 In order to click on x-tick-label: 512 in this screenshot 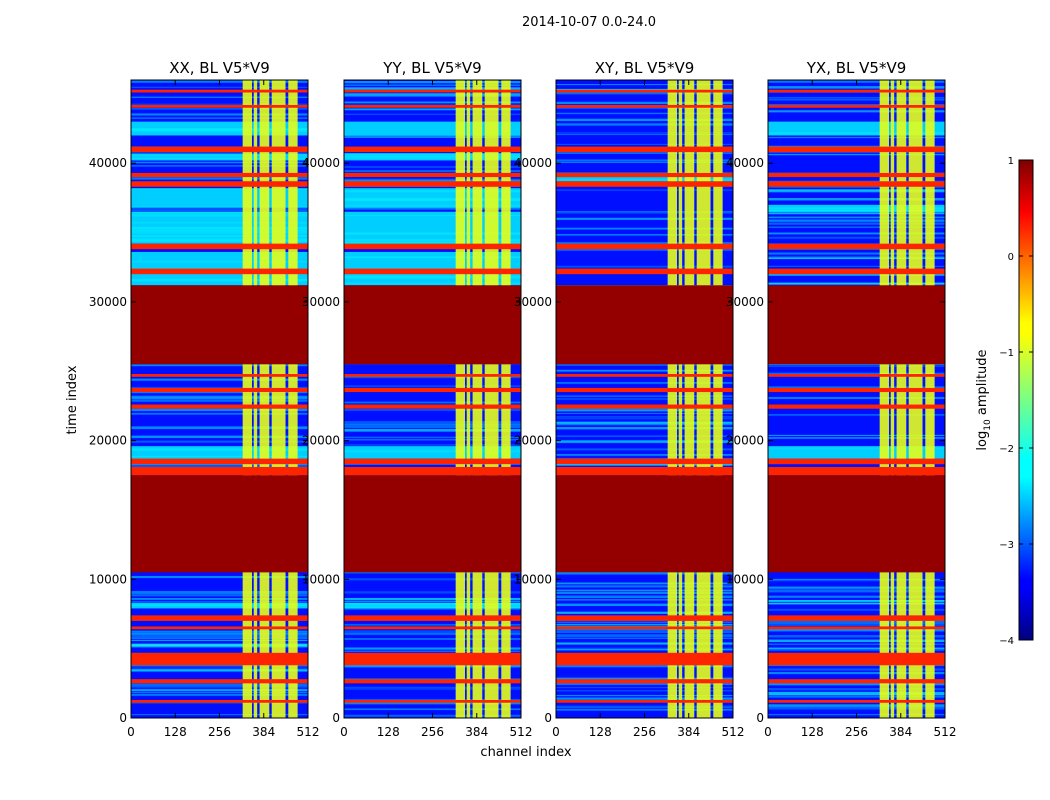, I will do `click(308, 732)`.